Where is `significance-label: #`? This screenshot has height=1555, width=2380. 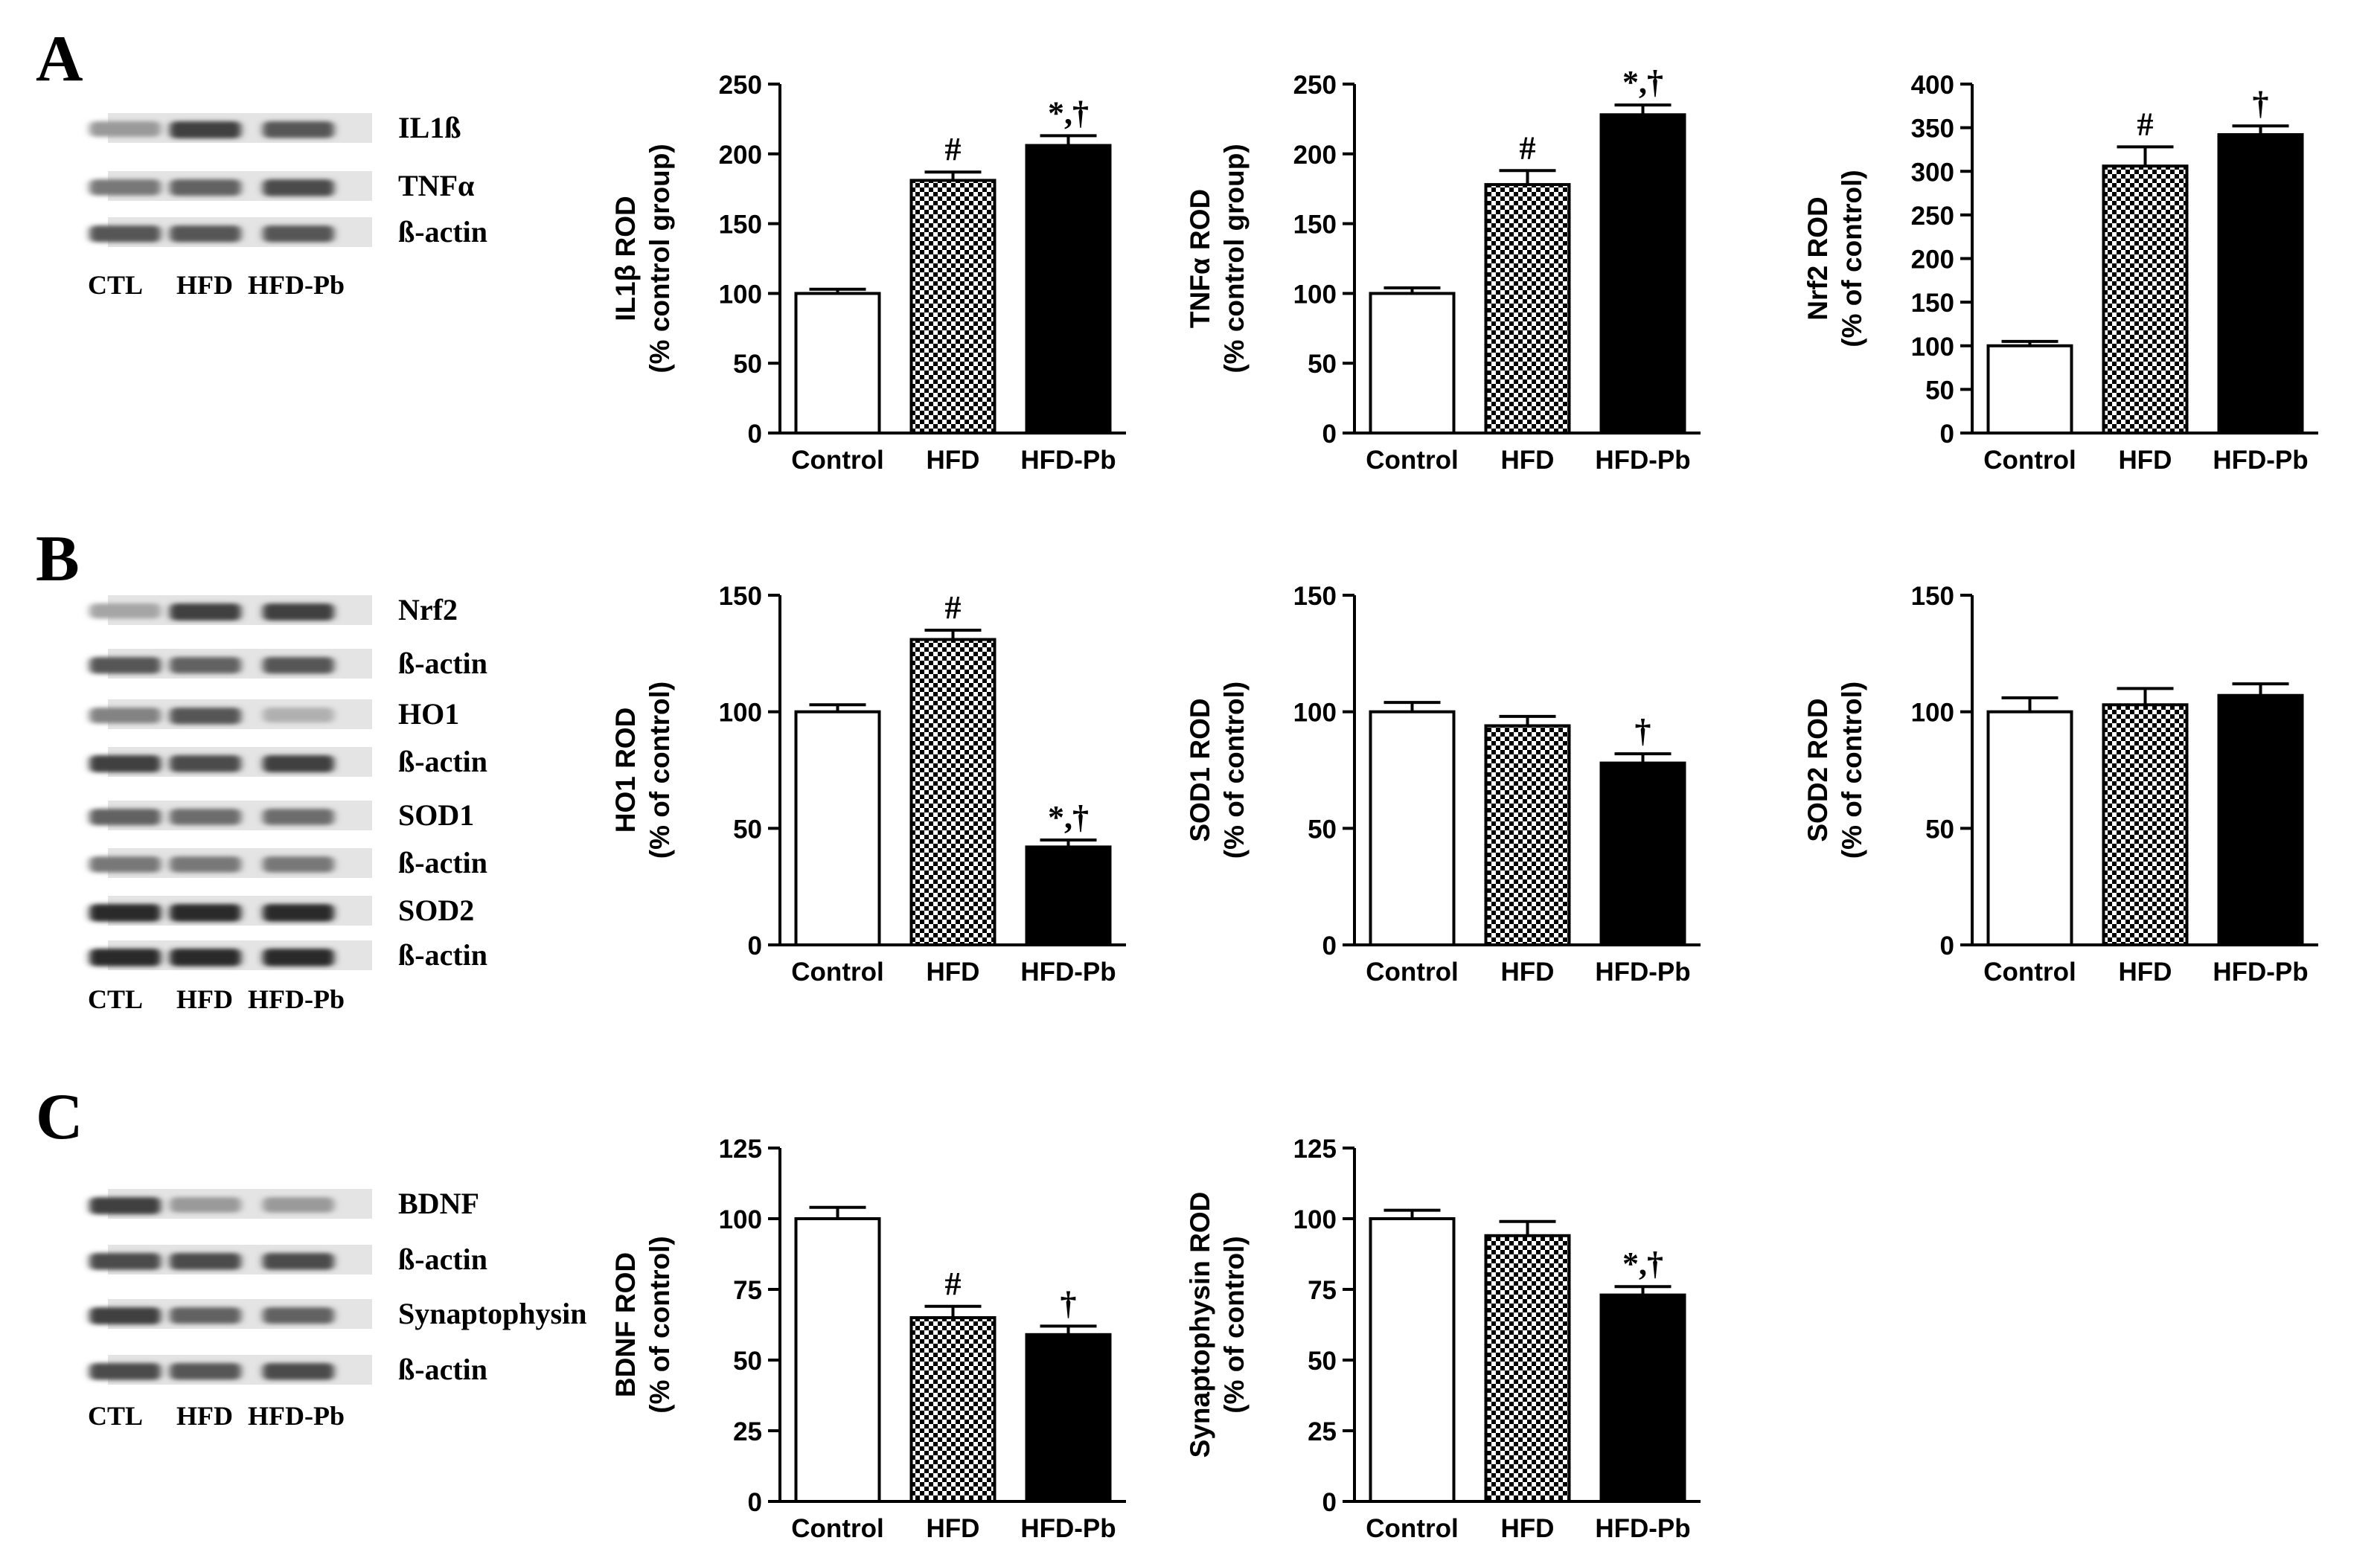
significance-label: # is located at coordinates (953, 607).